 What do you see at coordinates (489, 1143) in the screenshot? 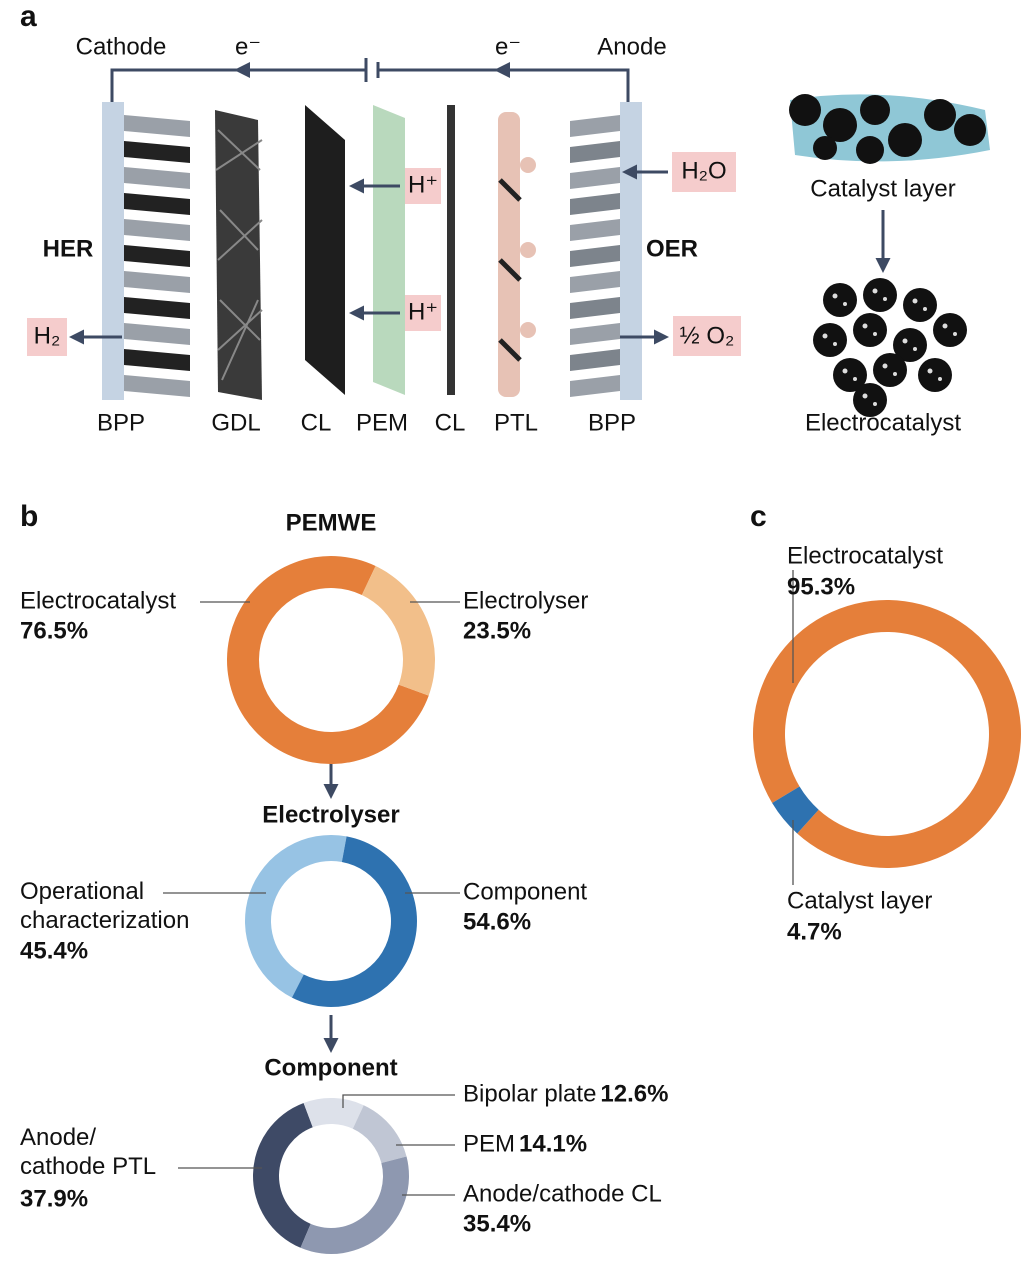
I see `category-label: PEM` at bounding box center [489, 1143].